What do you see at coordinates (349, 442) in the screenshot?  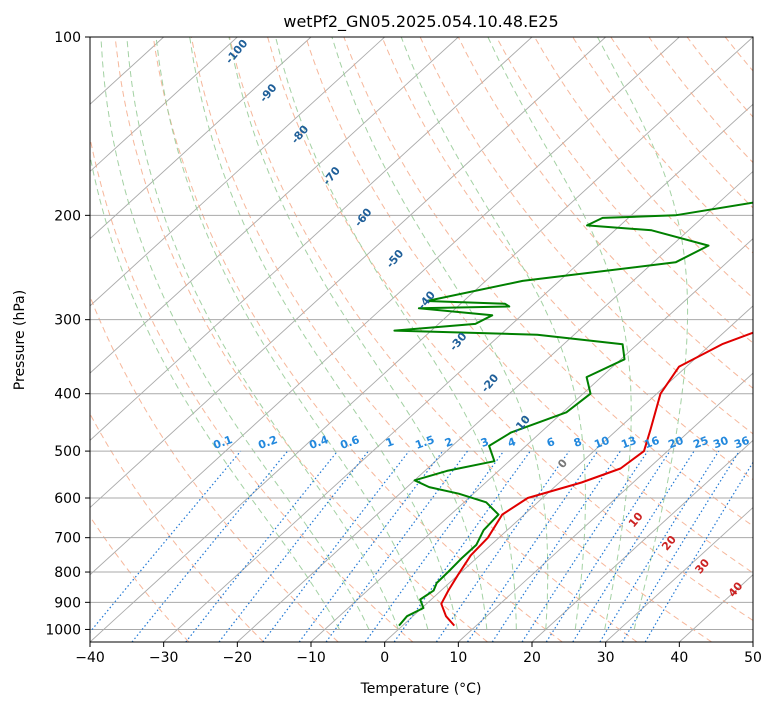 I see `mixing-ratio-label: 0.6` at bounding box center [349, 442].